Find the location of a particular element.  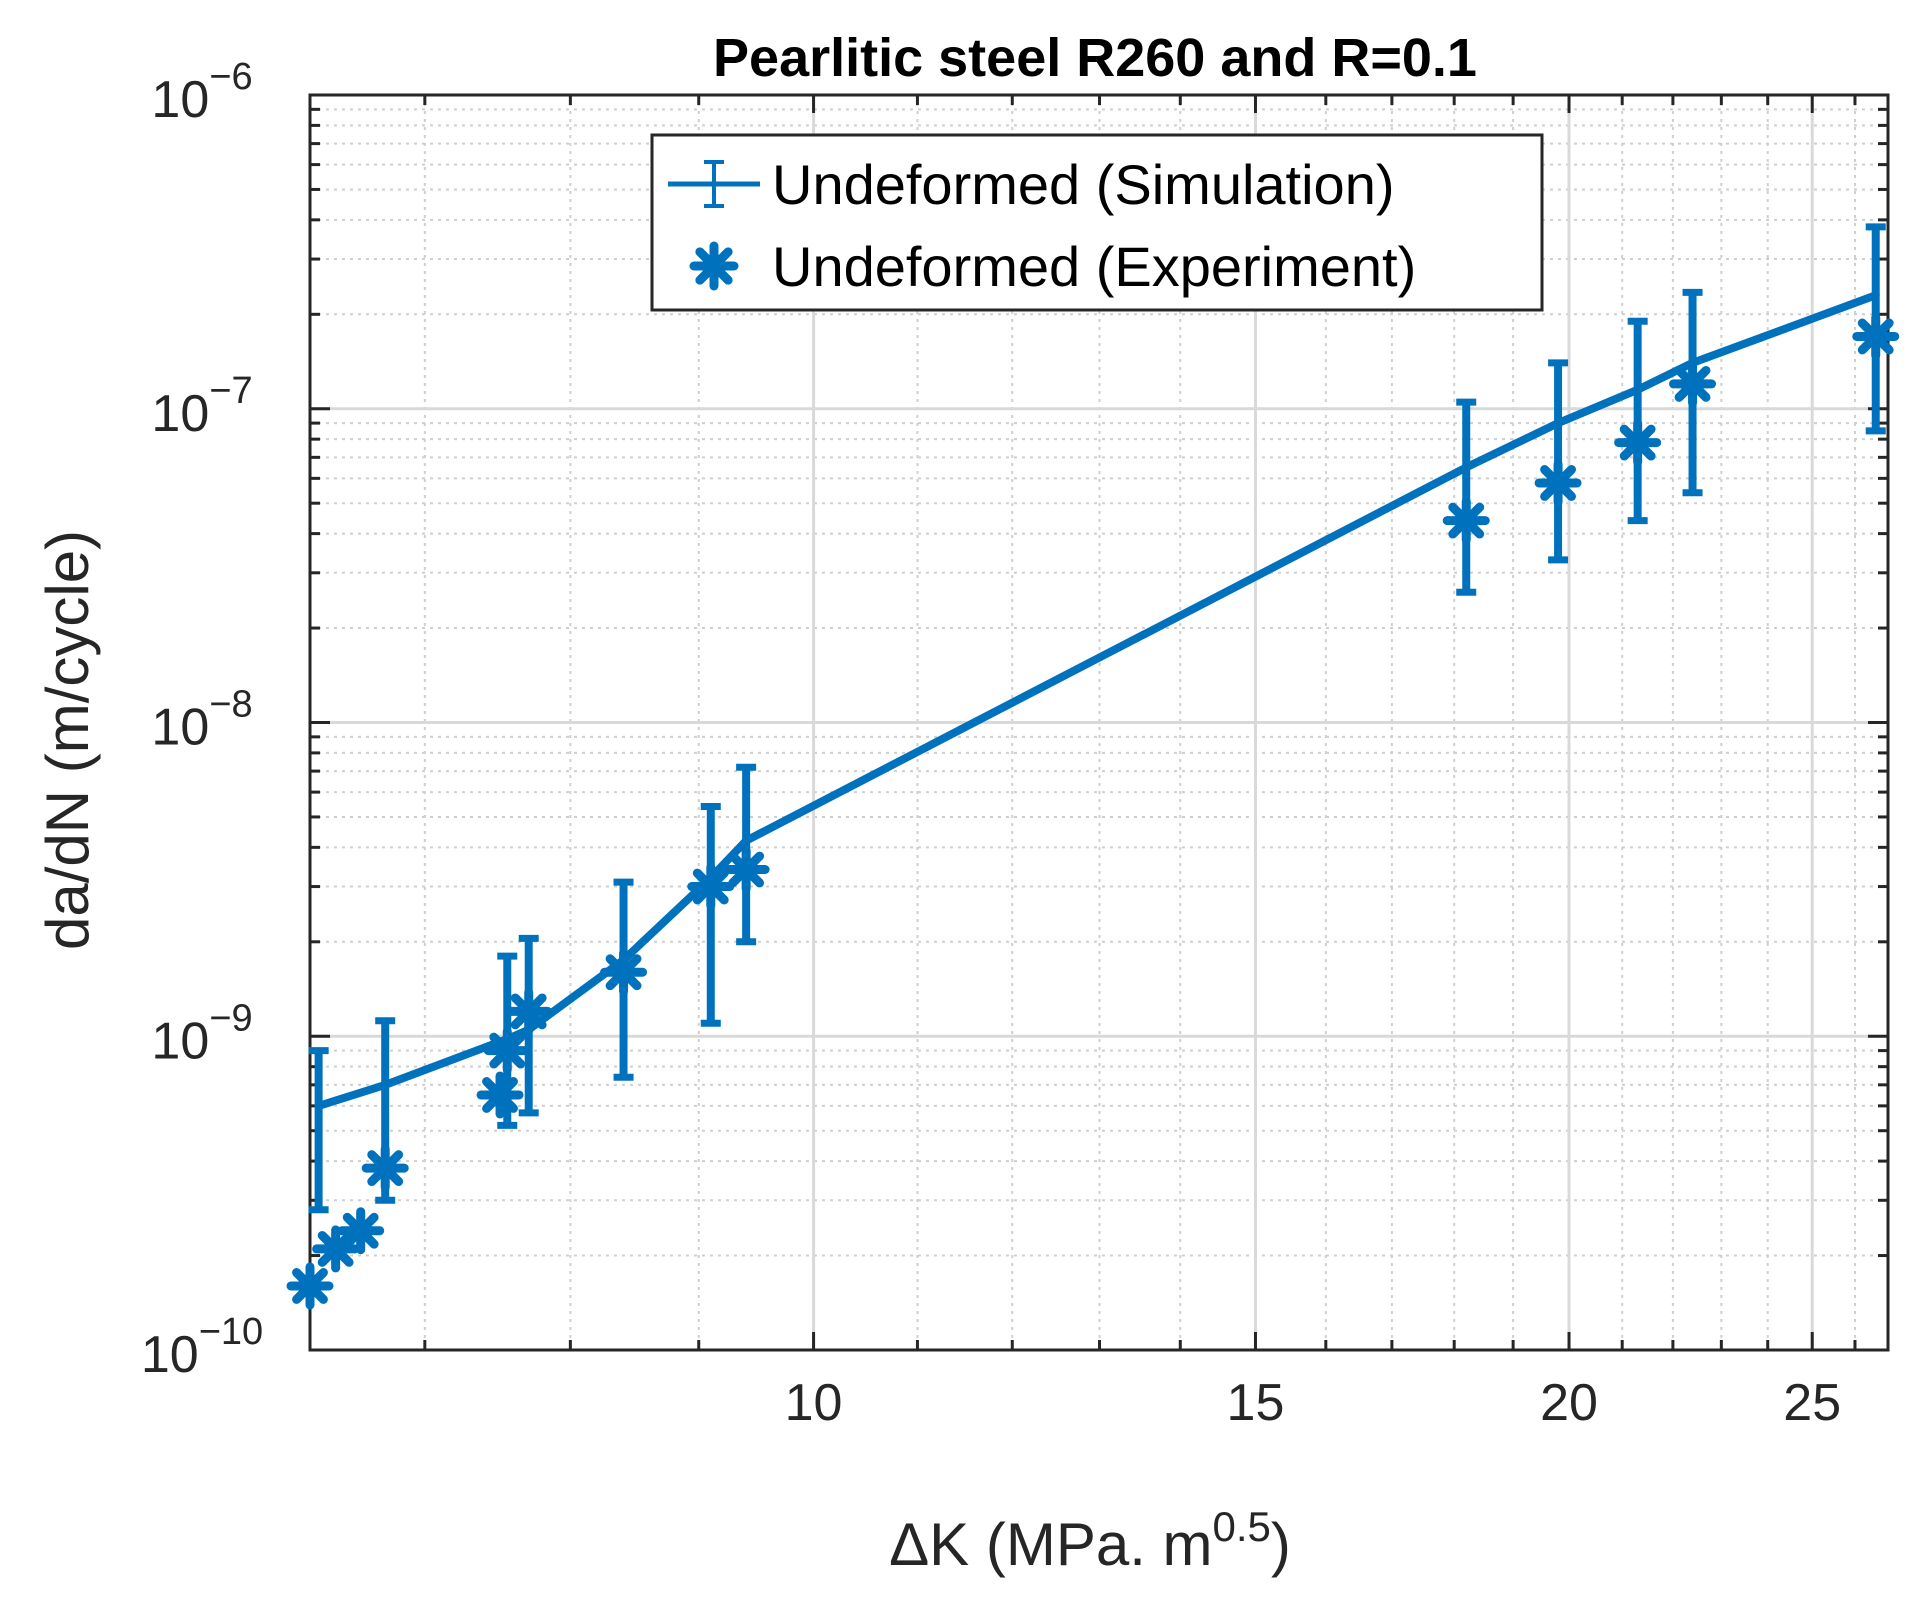

legend-asterisk-icon is located at coordinates (714, 266).